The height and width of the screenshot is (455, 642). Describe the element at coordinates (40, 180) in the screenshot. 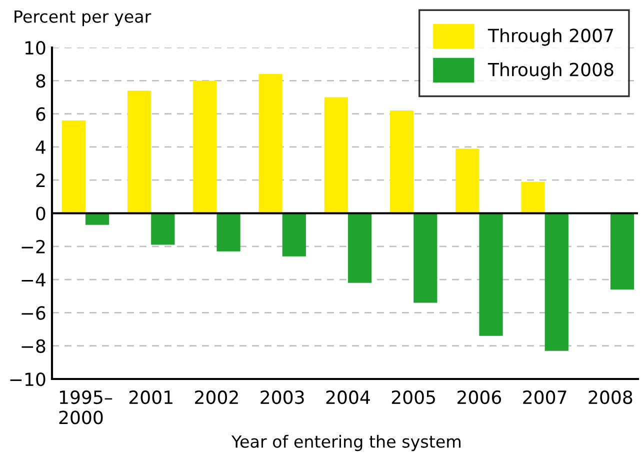

I see `y-tick-label: 2` at that location.